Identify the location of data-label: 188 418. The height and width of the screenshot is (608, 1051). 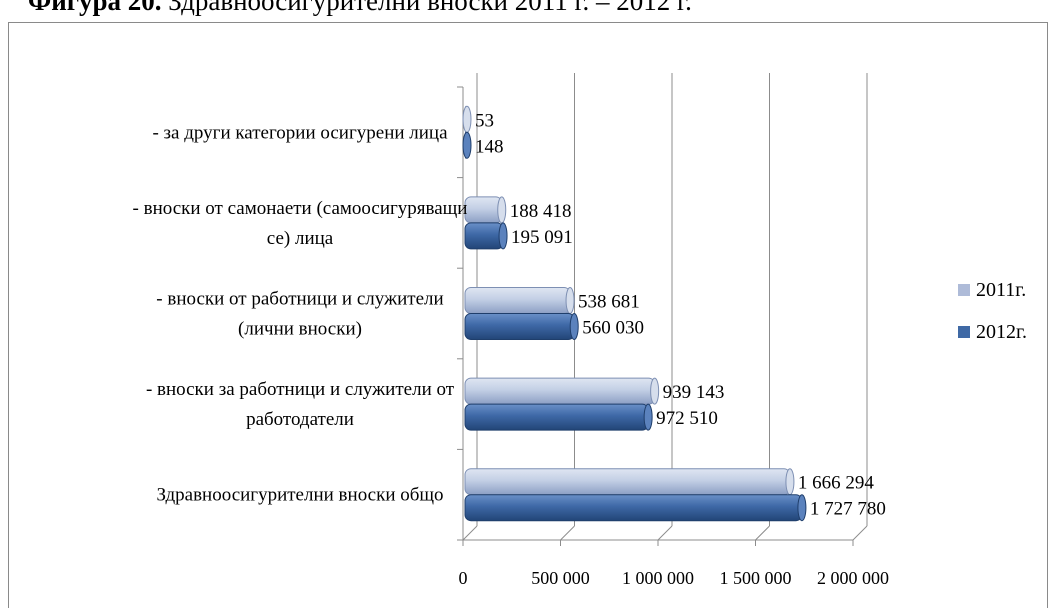
(541, 211).